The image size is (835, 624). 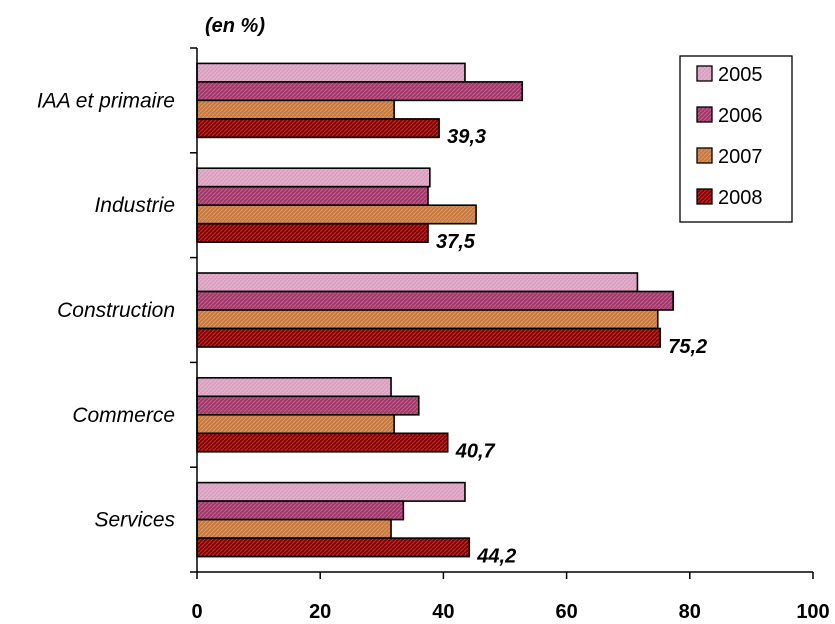 What do you see at coordinates (235, 26) in the screenshot?
I see `unit-label: (en %)` at bounding box center [235, 26].